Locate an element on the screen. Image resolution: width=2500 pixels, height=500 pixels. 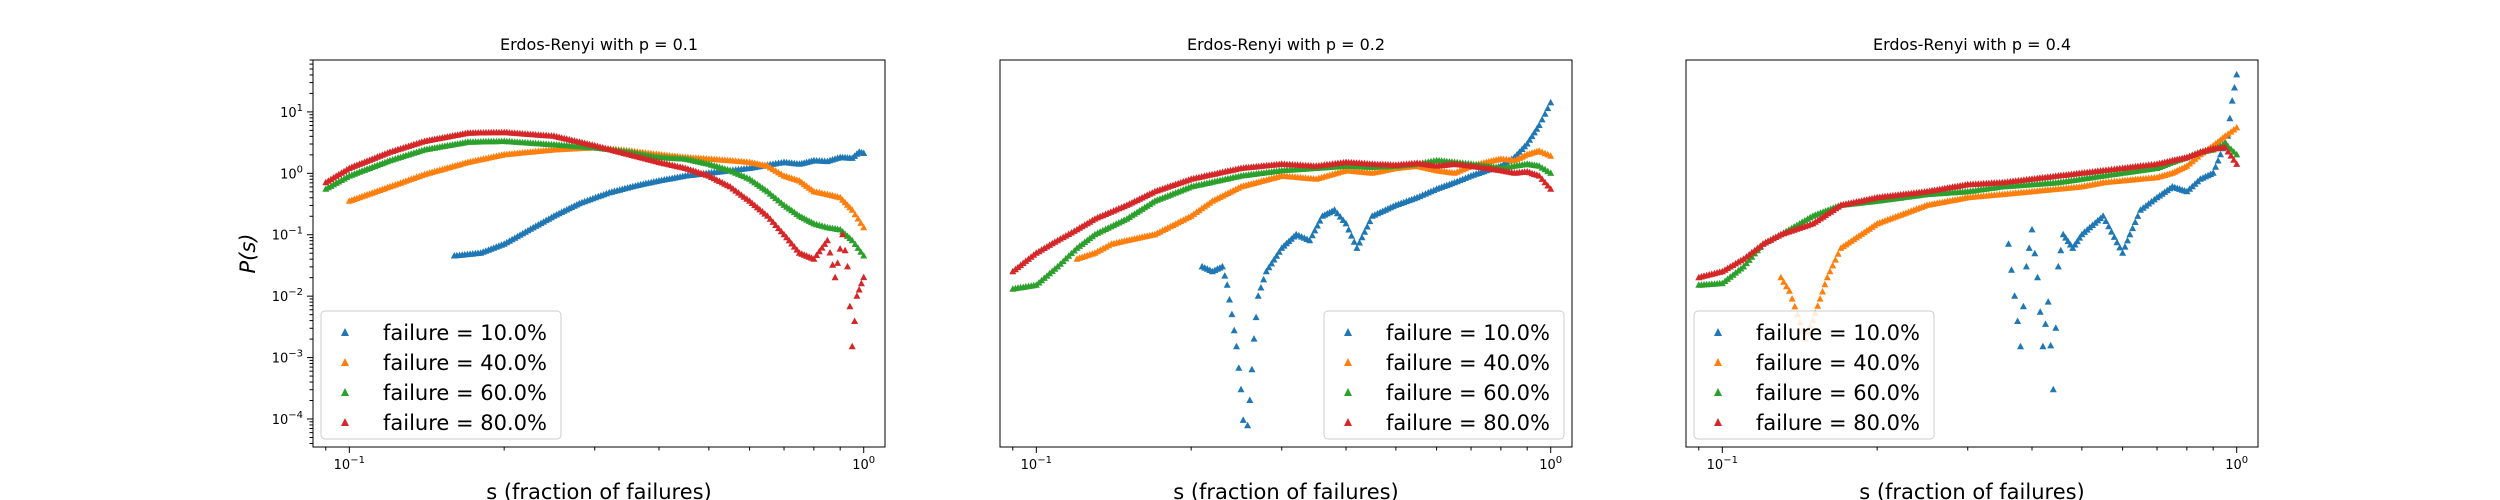
y-tick-label: 10⁻² is located at coordinates (287, 296).